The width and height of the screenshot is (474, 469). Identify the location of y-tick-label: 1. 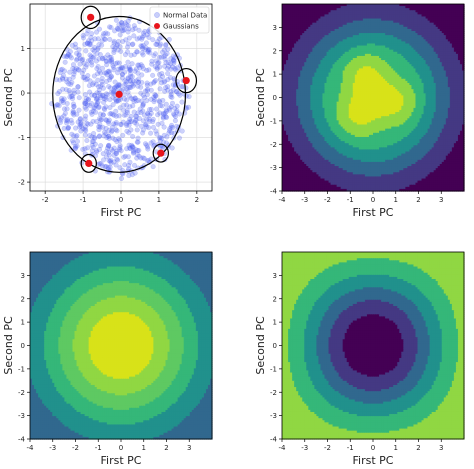
(23, 49).